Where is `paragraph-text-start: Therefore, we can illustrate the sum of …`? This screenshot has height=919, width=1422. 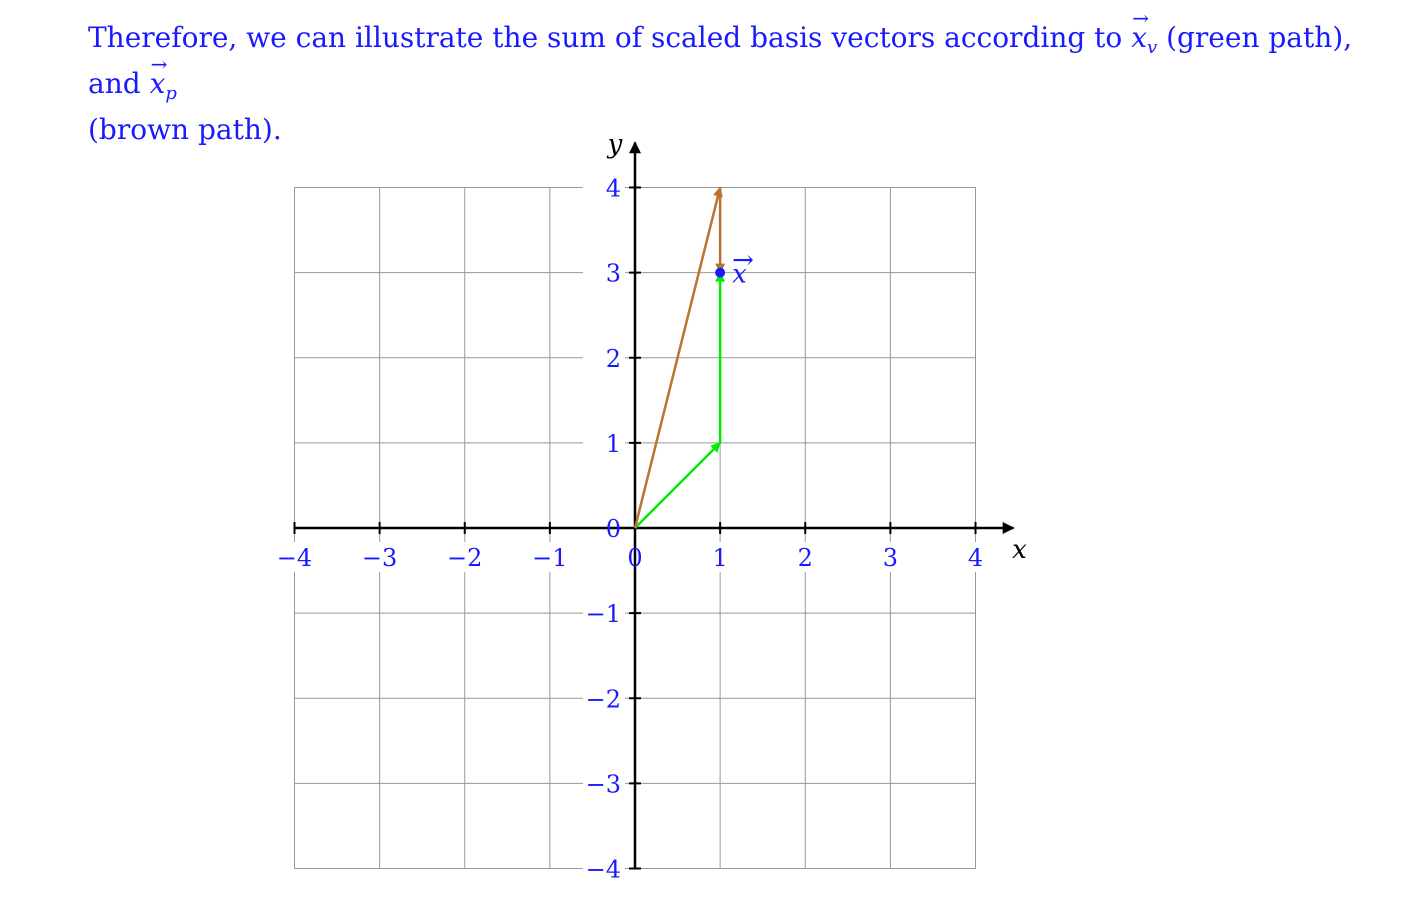
paragraph-text-start: Therefore, we can illustrate the sum of … is located at coordinates (610, 37).